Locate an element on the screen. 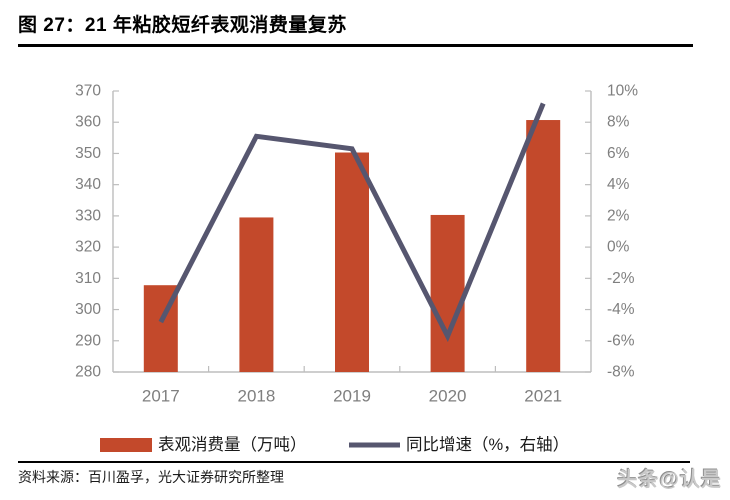  bar-2021 is located at coordinates (543, 246).